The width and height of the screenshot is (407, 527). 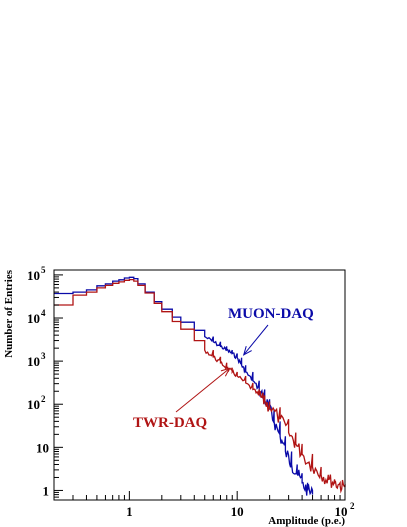 I want to click on annotation-layer: MUON-DAQ TWR-DAQ, so click(x=223, y=368).